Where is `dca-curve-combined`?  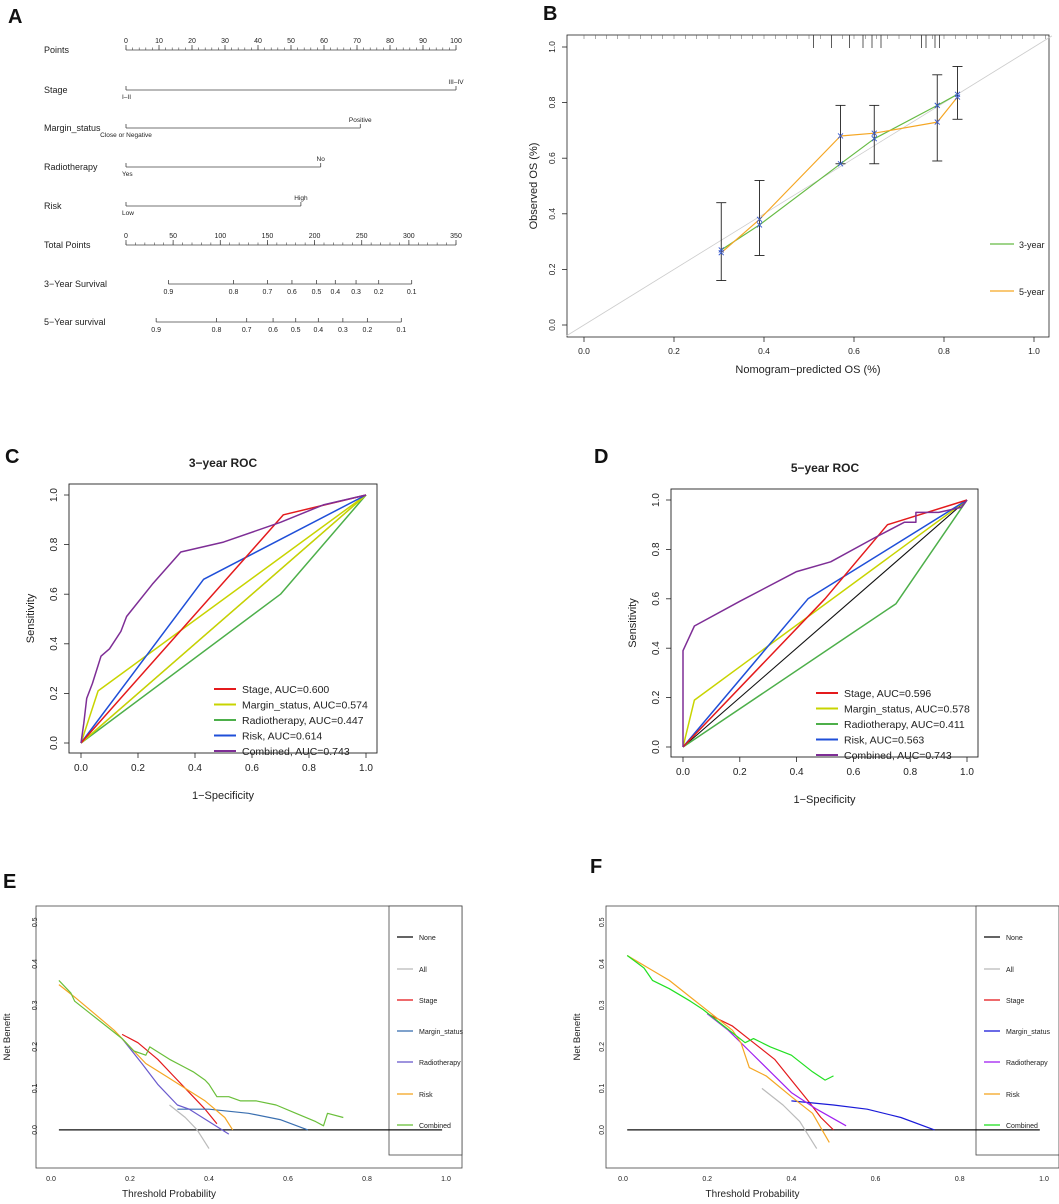
dca-curve-combined is located at coordinates (730, 1018).